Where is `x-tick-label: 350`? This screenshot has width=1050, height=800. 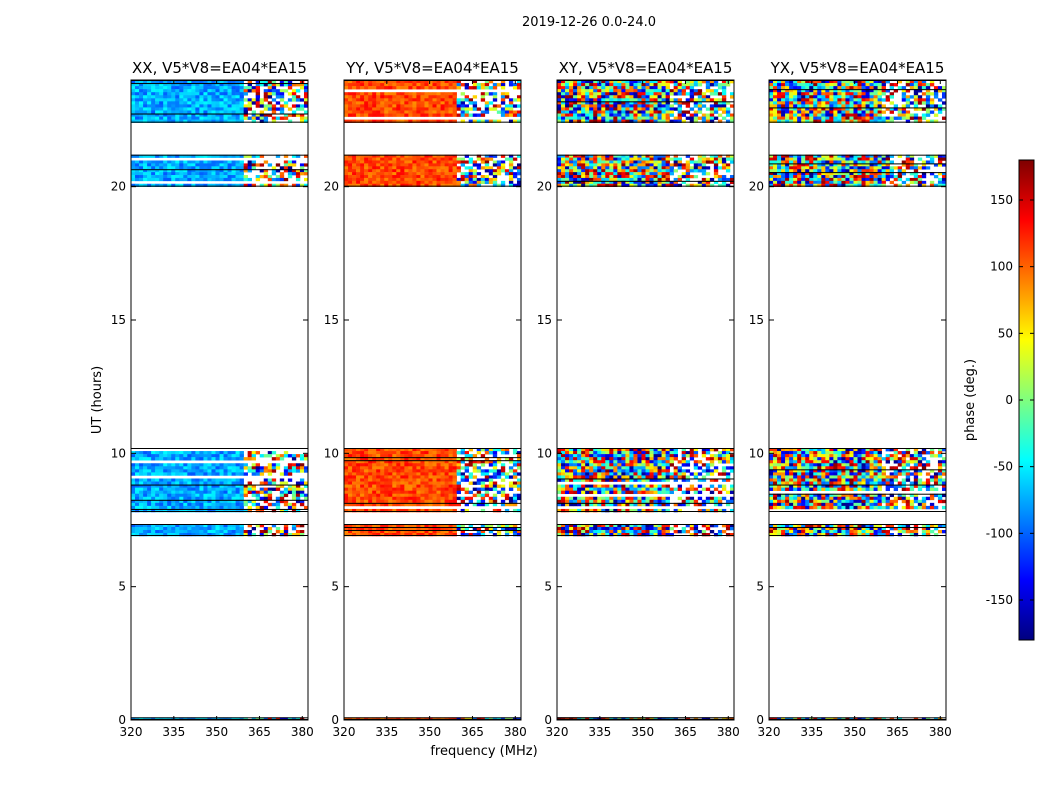
x-tick-label: 350 is located at coordinates (429, 732).